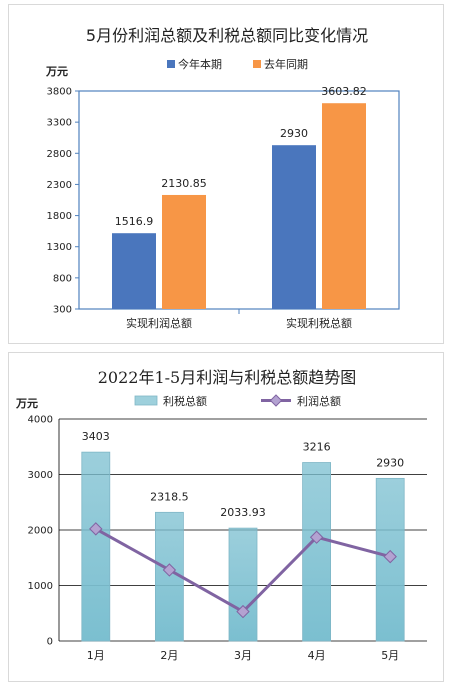 The width and height of the screenshot is (458, 686). I want to click on data-label: 1516.9, so click(134, 221).